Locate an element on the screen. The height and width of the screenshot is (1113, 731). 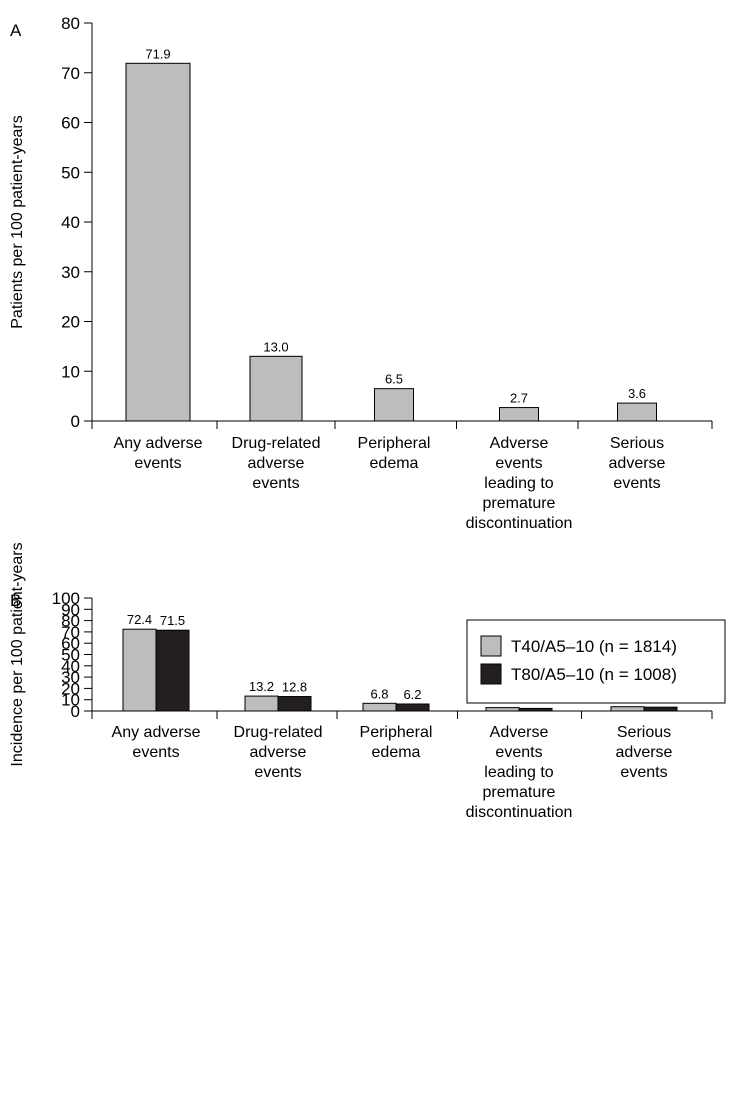
data-label: 6.5 is located at coordinates (394, 379).